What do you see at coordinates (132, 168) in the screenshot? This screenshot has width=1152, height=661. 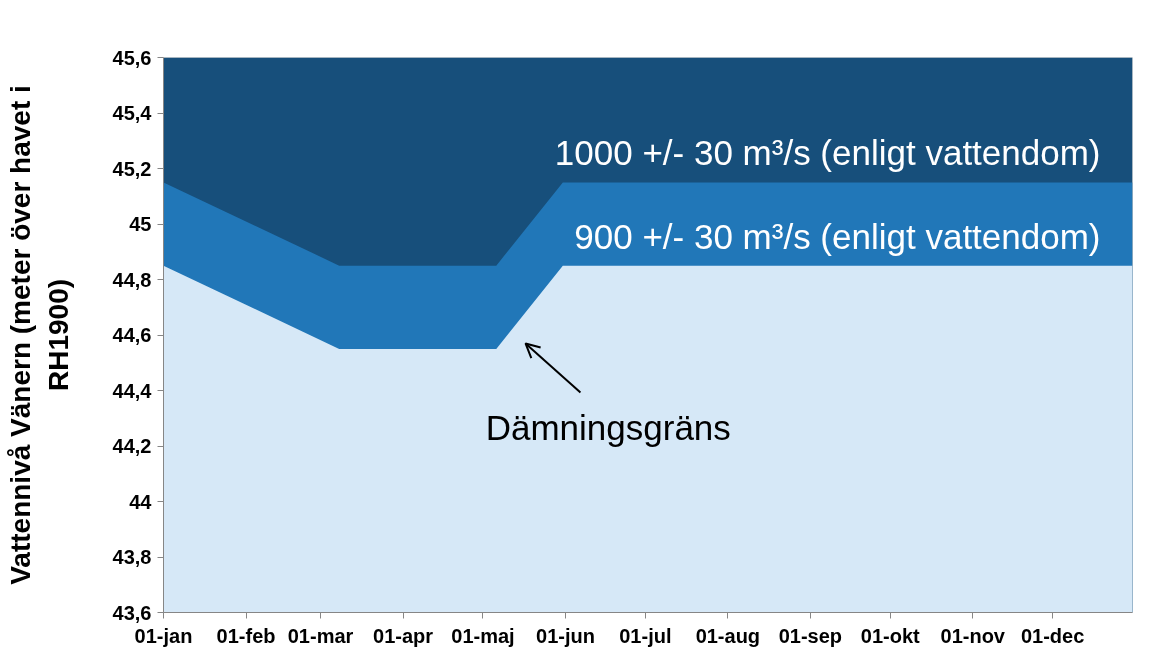 I see `y-tick-label: 45,2` at bounding box center [132, 168].